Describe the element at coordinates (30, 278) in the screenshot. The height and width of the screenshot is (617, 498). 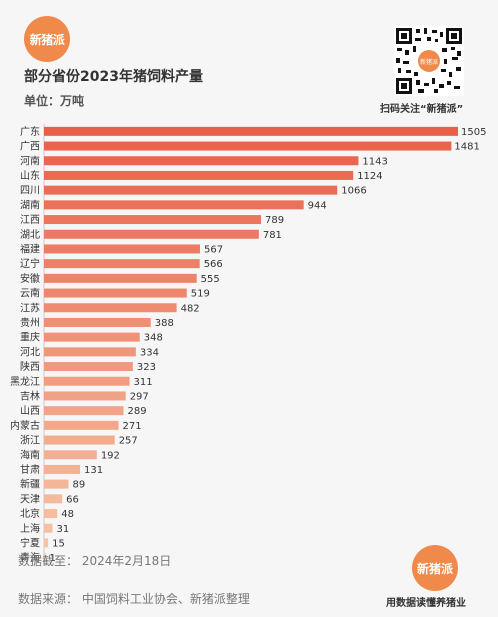
I see `category-label: 安徽` at that location.